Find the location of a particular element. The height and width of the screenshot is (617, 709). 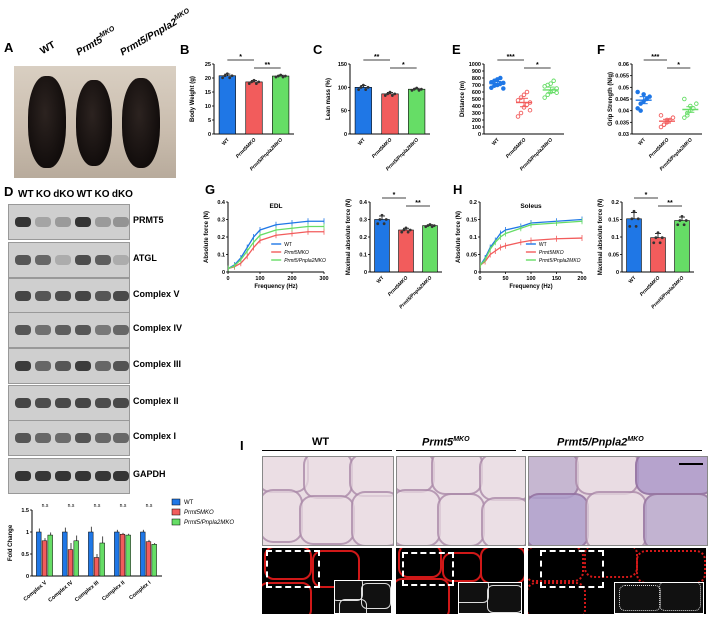

chart-f-y-tick-label: 0.04 is located at coordinates (624, 112).